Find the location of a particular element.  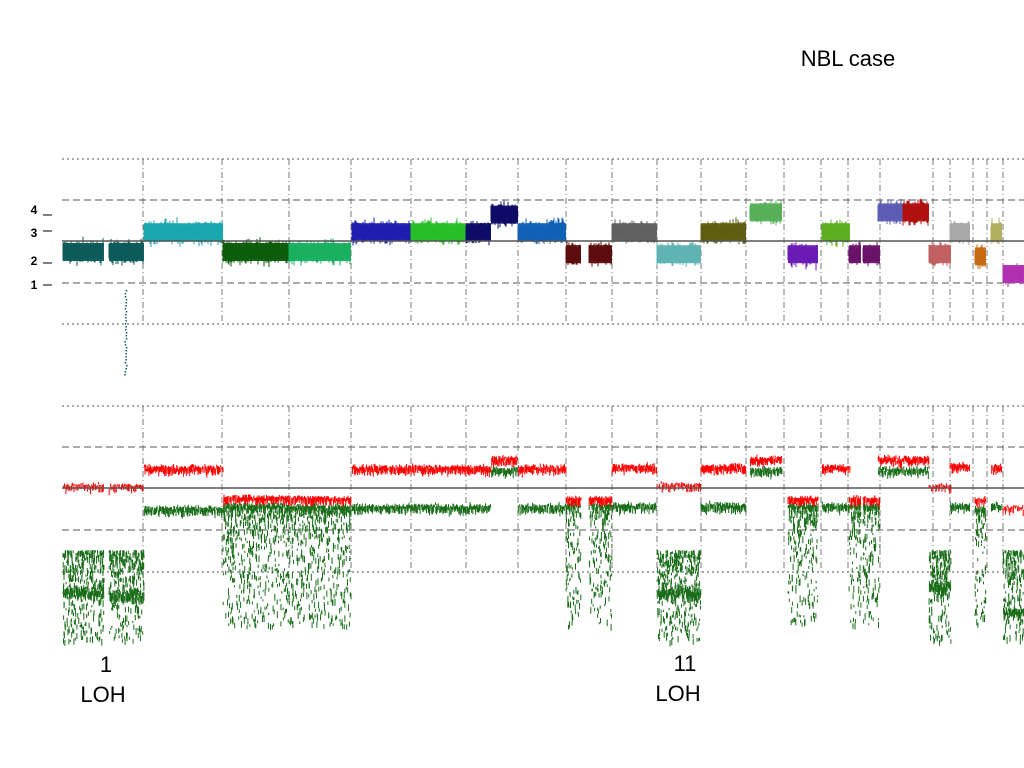

segment-noise-1q is located at coordinates (126, 252).